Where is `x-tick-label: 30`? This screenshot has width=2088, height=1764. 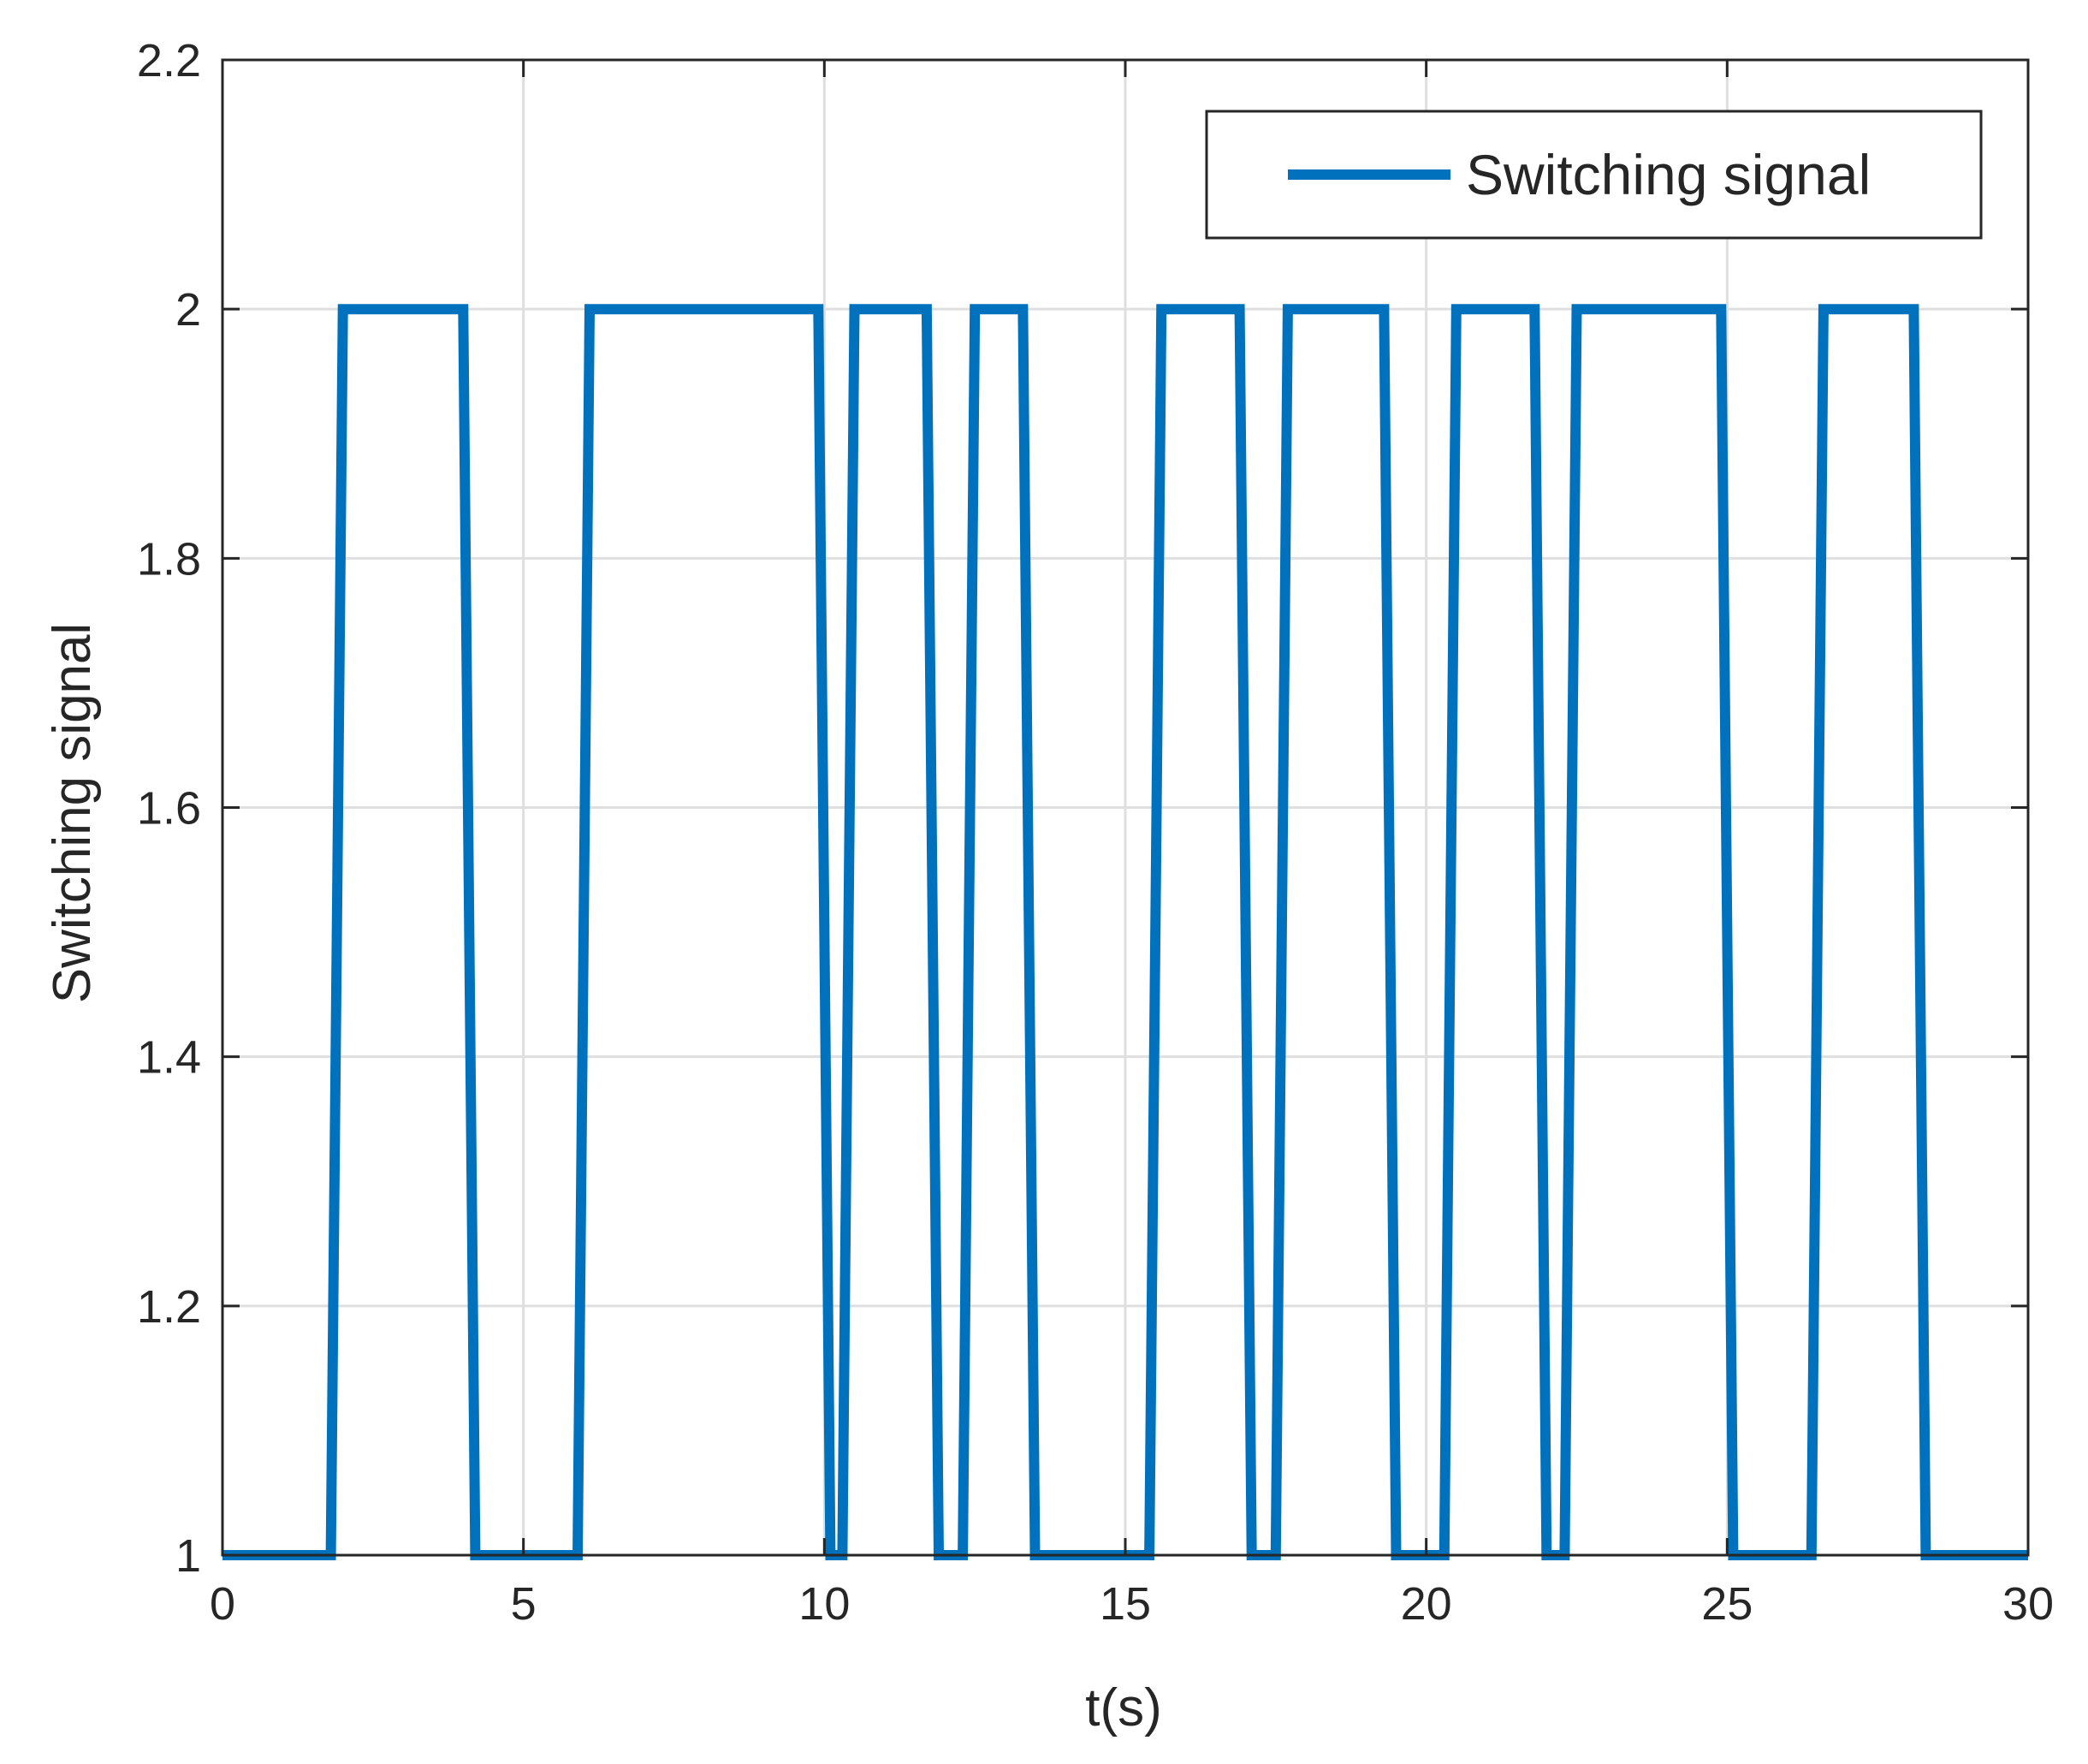
x-tick-label: 30 is located at coordinates (2028, 1604).